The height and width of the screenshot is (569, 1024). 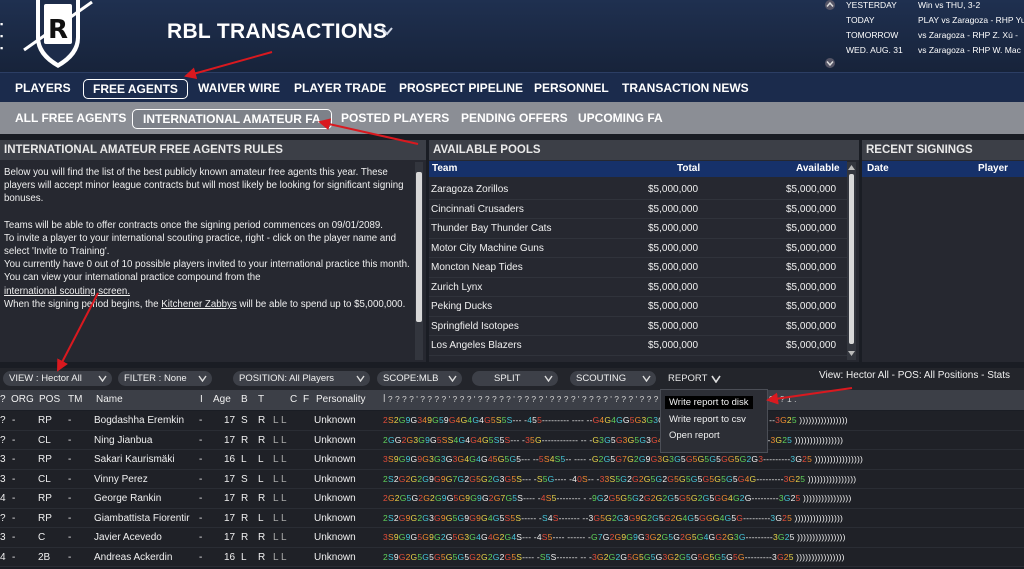 What do you see at coordinates (50, 399) in the screenshot?
I see `col-pos: POS` at bounding box center [50, 399].